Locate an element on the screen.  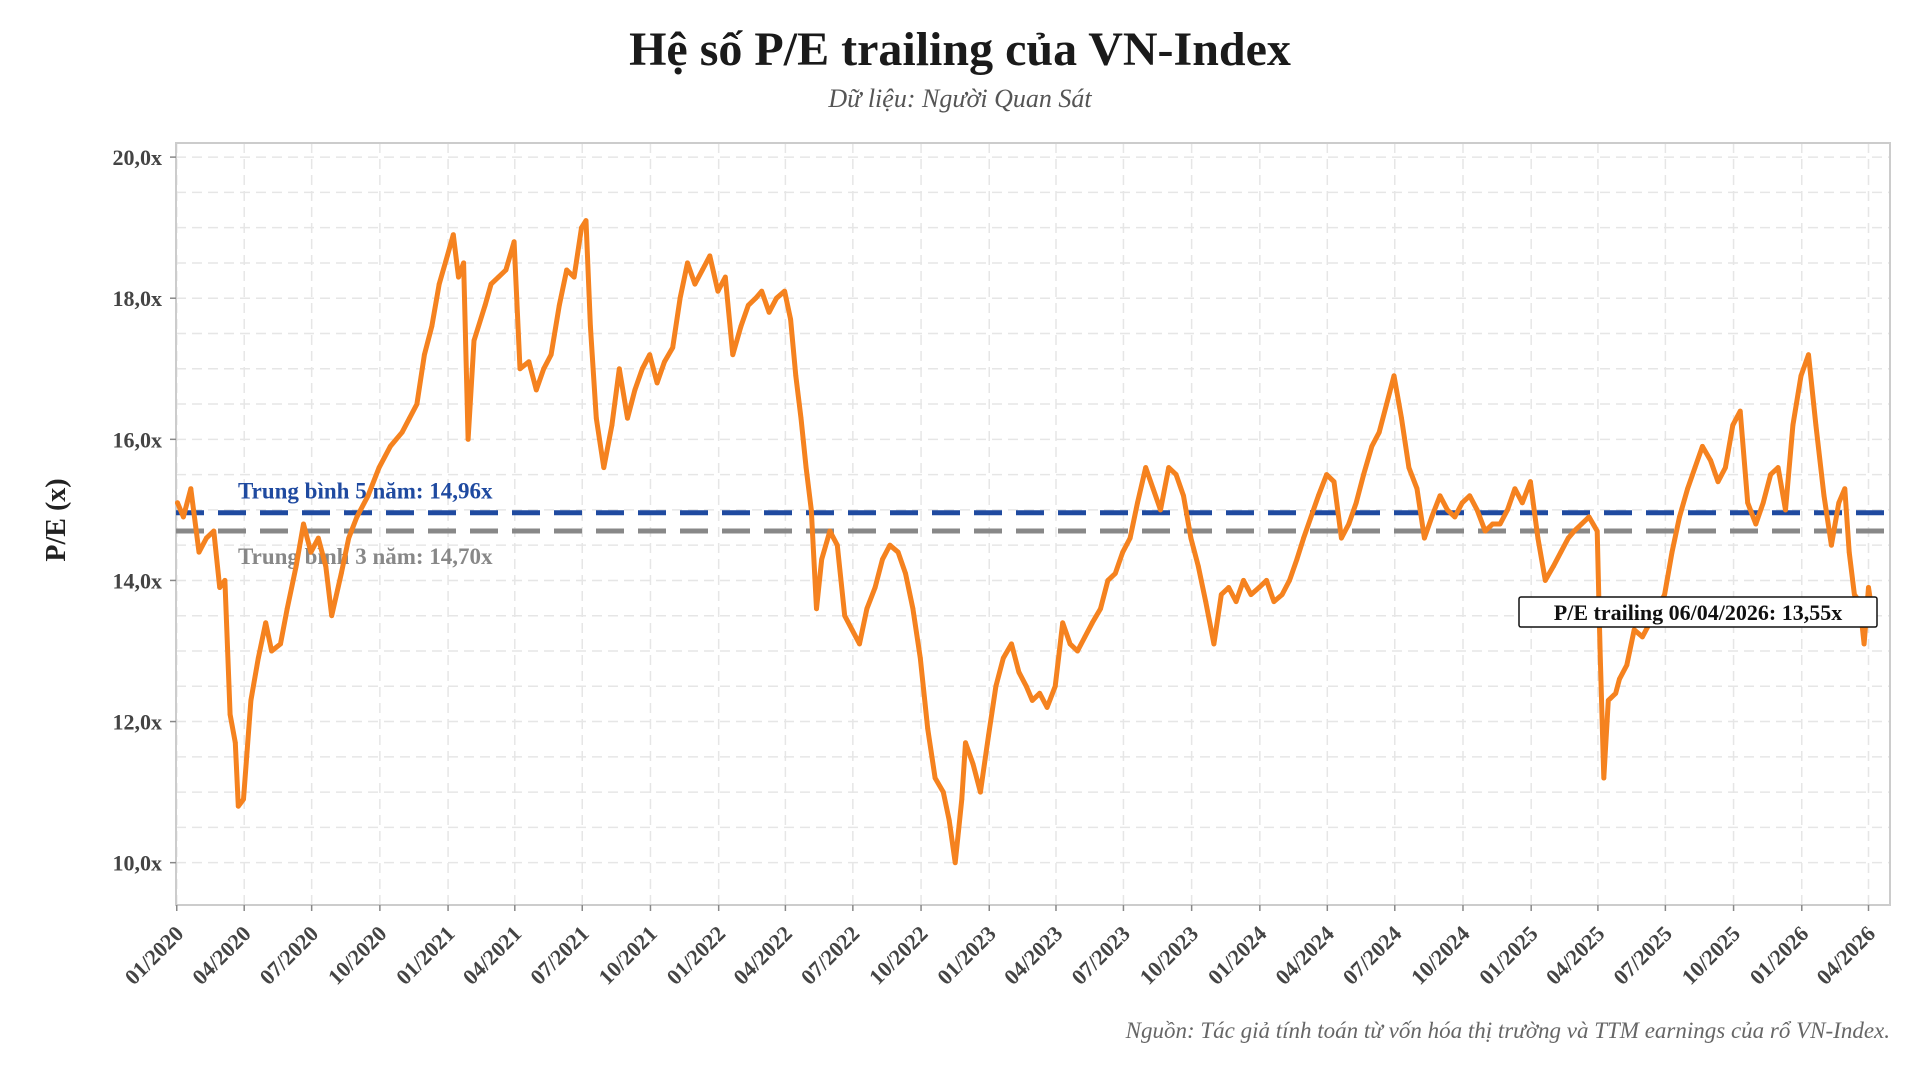
x-tick-label: 07/2023 is located at coordinates (1100, 955).